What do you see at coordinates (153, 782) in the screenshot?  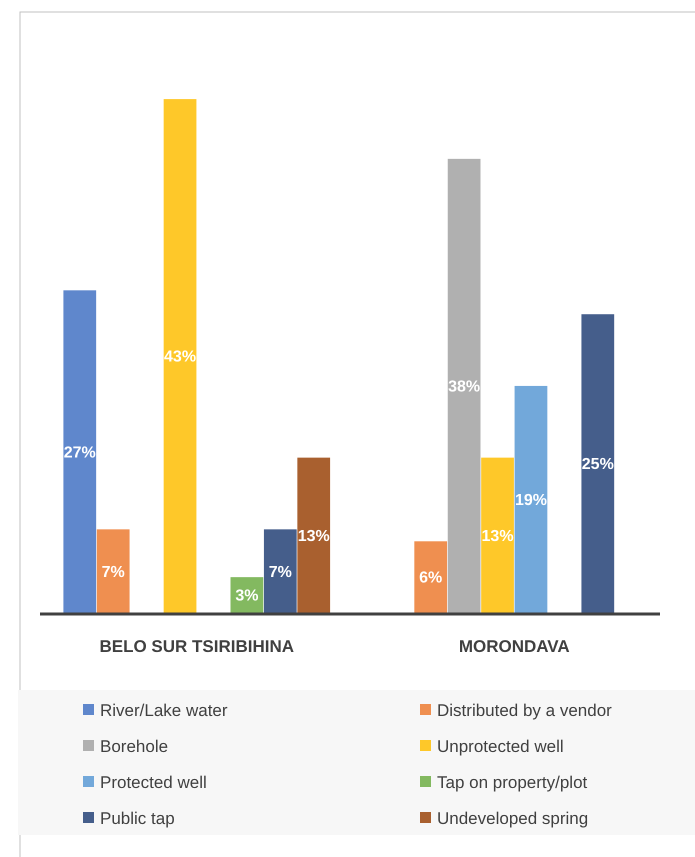 I see `legend-label: Protected well` at bounding box center [153, 782].